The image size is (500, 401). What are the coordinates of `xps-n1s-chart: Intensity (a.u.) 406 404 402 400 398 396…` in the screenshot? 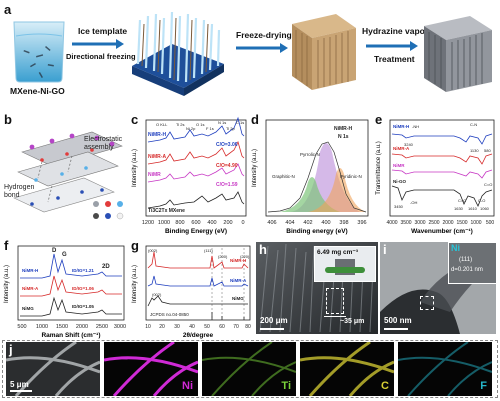 It's located at (310, 177).